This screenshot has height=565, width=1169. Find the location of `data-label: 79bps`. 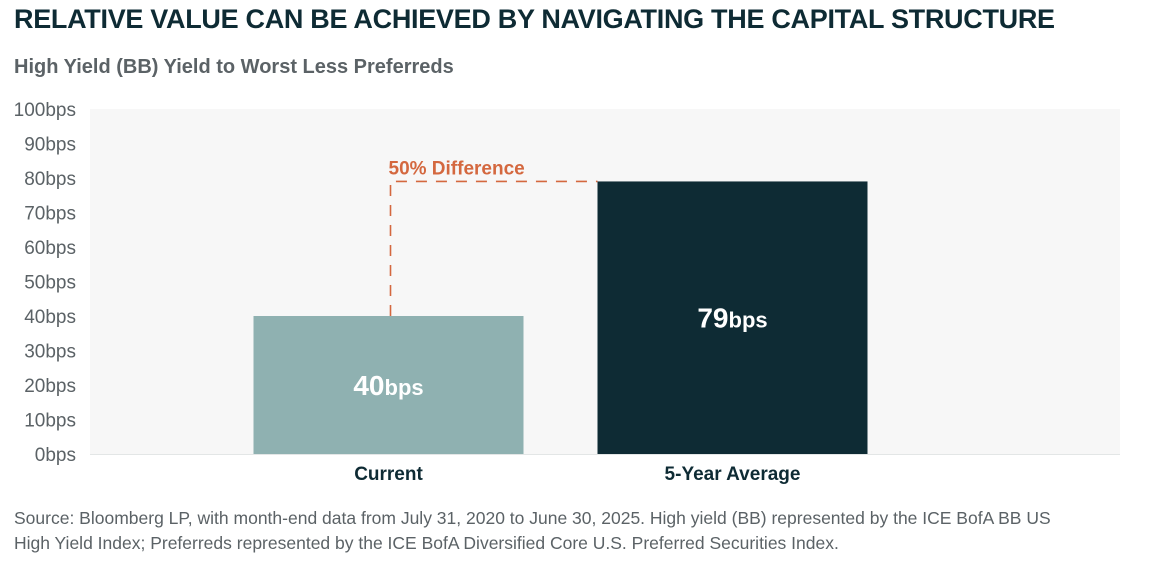

data-label: 79bps is located at coordinates (732, 318).